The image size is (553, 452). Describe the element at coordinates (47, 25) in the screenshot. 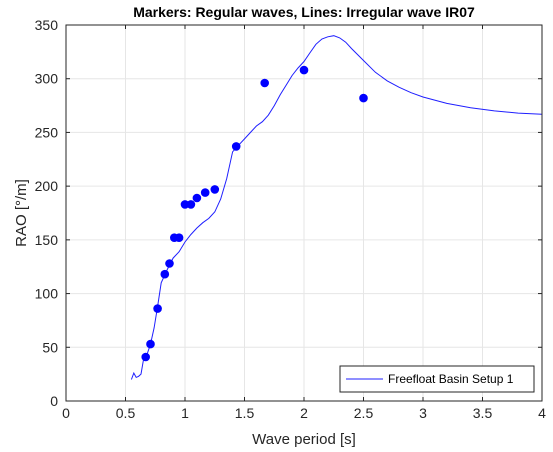

I see `y-tick-label: 350` at that location.